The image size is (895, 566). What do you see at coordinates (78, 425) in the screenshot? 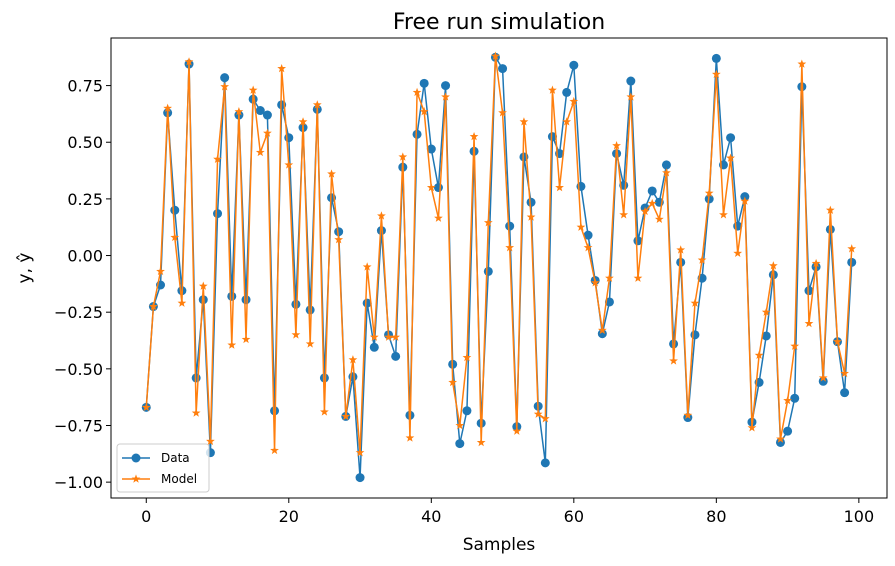
I see `y-tick-label: −0.75` at bounding box center [78, 425].